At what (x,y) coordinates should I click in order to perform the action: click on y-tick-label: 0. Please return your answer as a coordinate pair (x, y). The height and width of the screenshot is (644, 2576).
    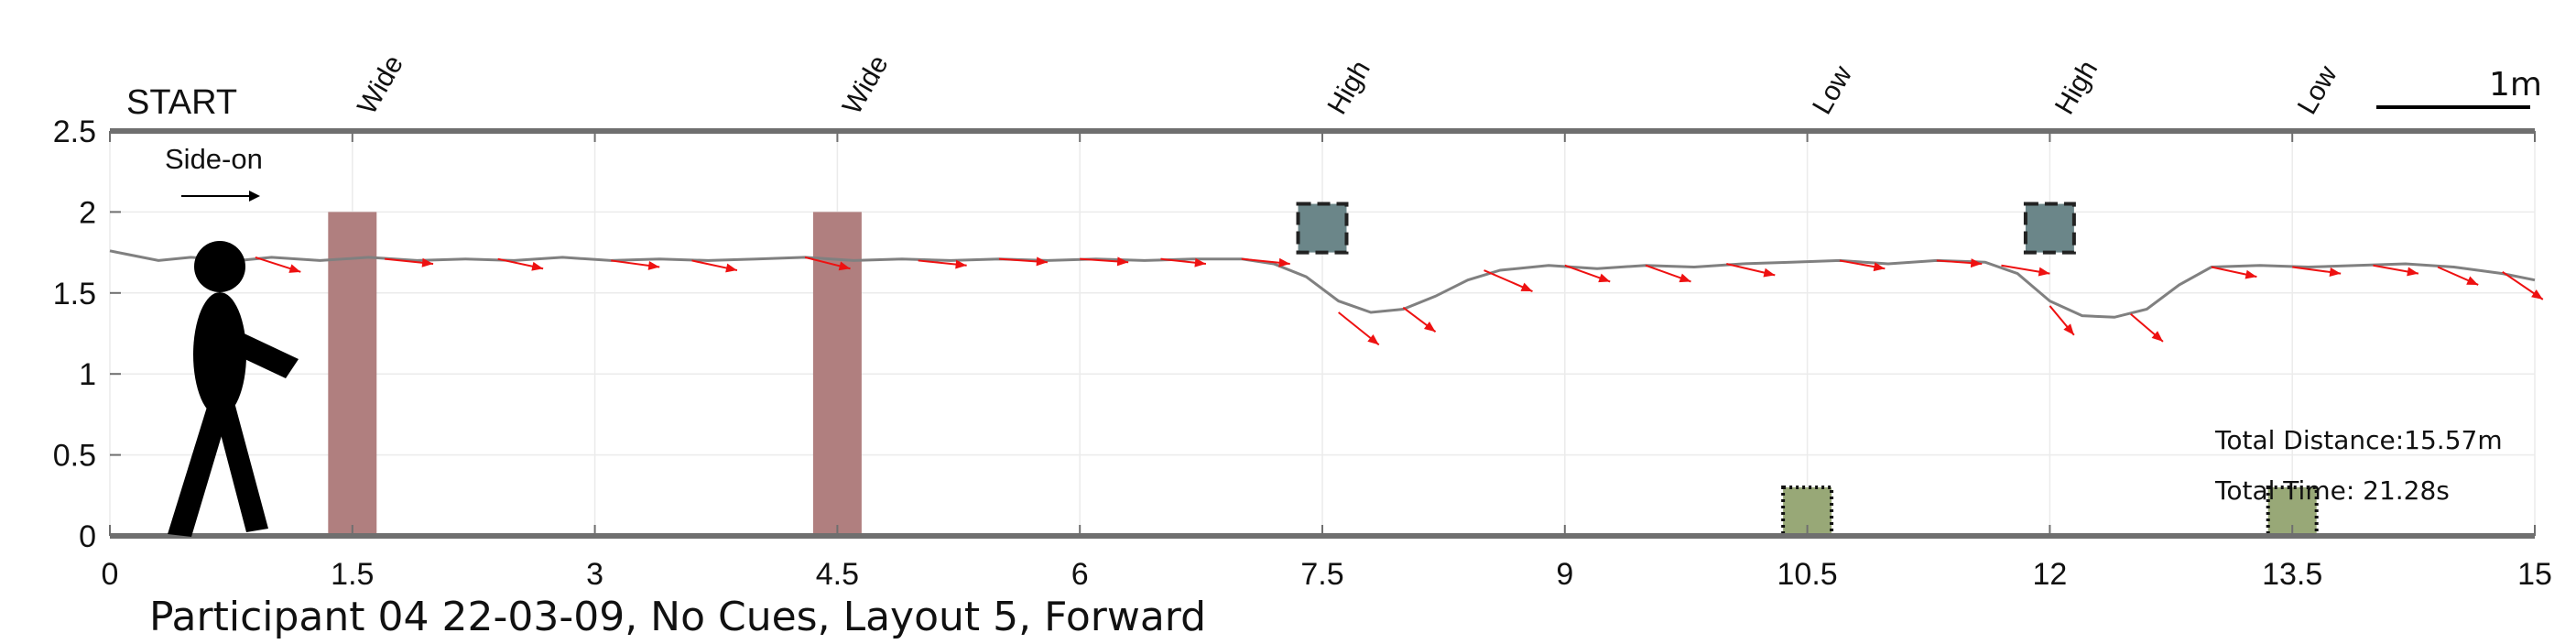
    Looking at the image, I should click on (87, 536).